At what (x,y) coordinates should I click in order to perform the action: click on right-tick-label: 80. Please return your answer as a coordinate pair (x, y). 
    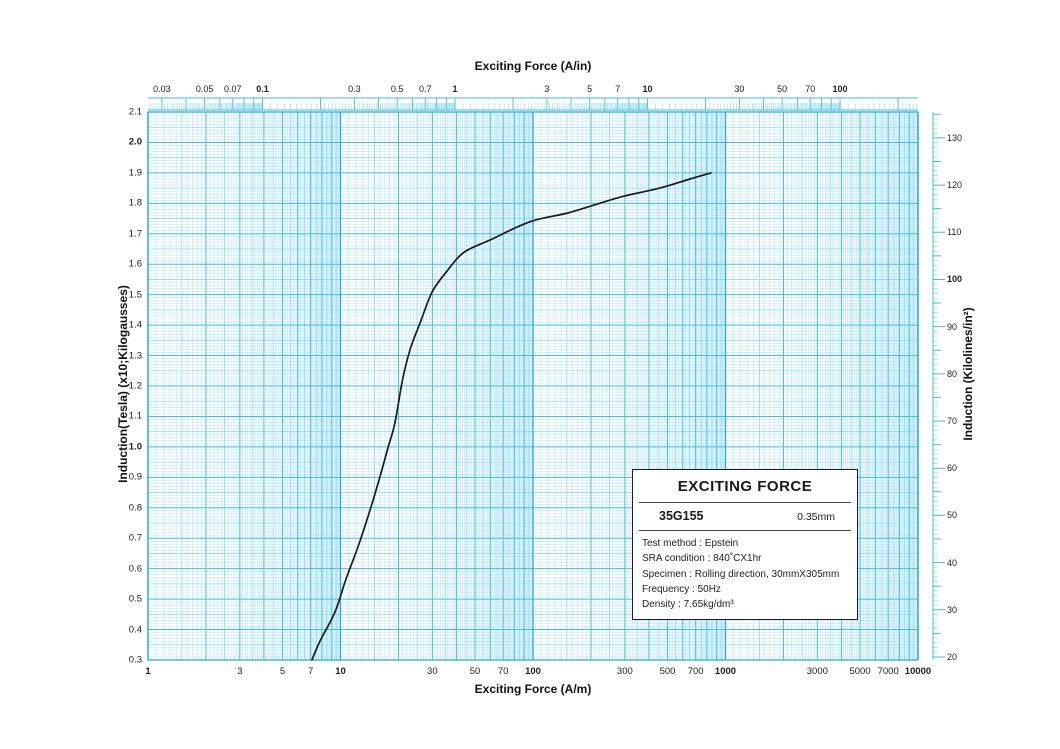
    Looking at the image, I should click on (952, 373).